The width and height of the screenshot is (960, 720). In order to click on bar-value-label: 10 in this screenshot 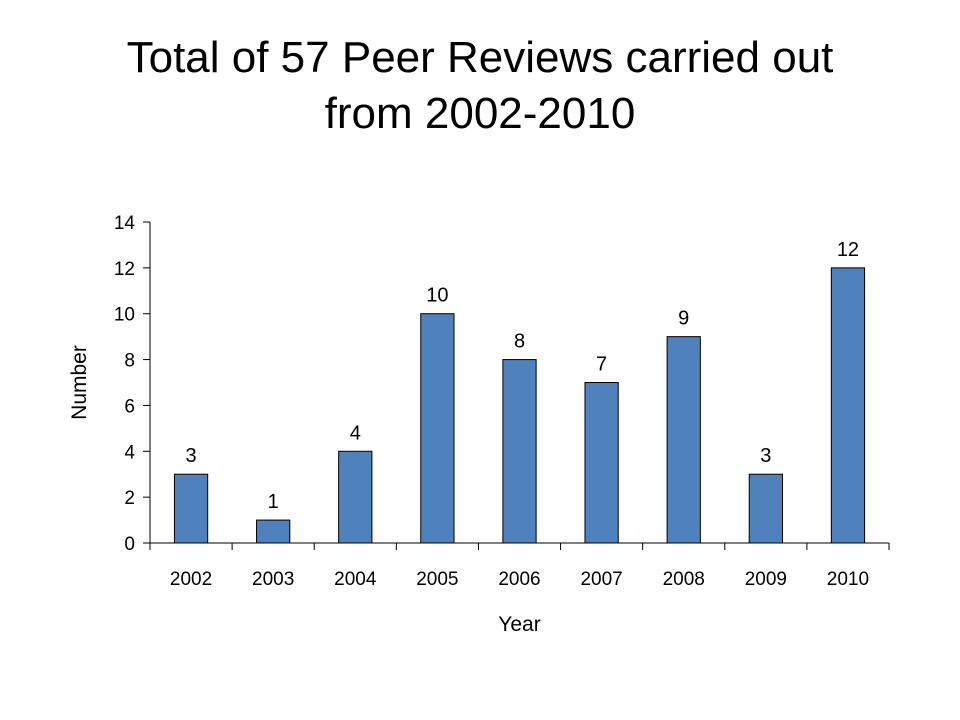, I will do `click(437, 296)`.